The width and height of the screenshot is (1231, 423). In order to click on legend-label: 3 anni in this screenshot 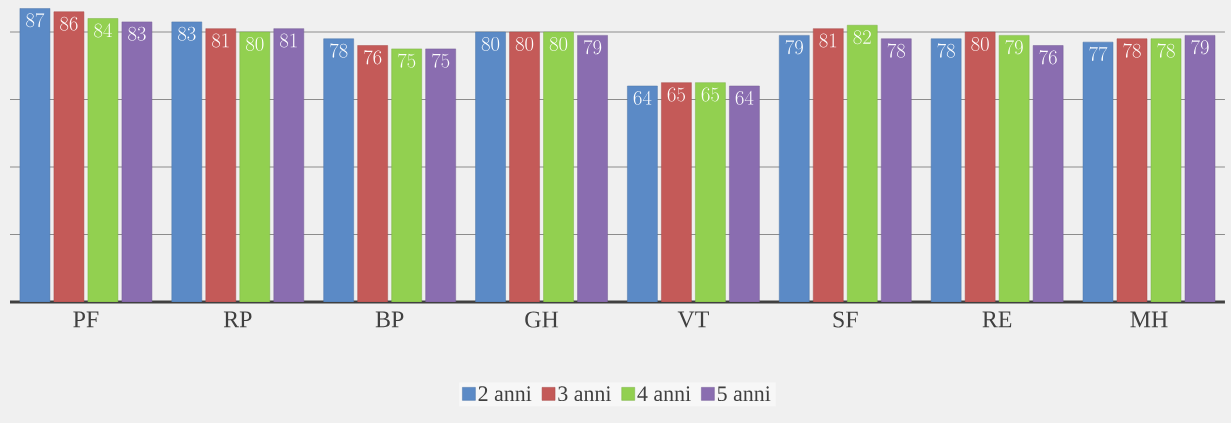, I will do `click(585, 394)`.